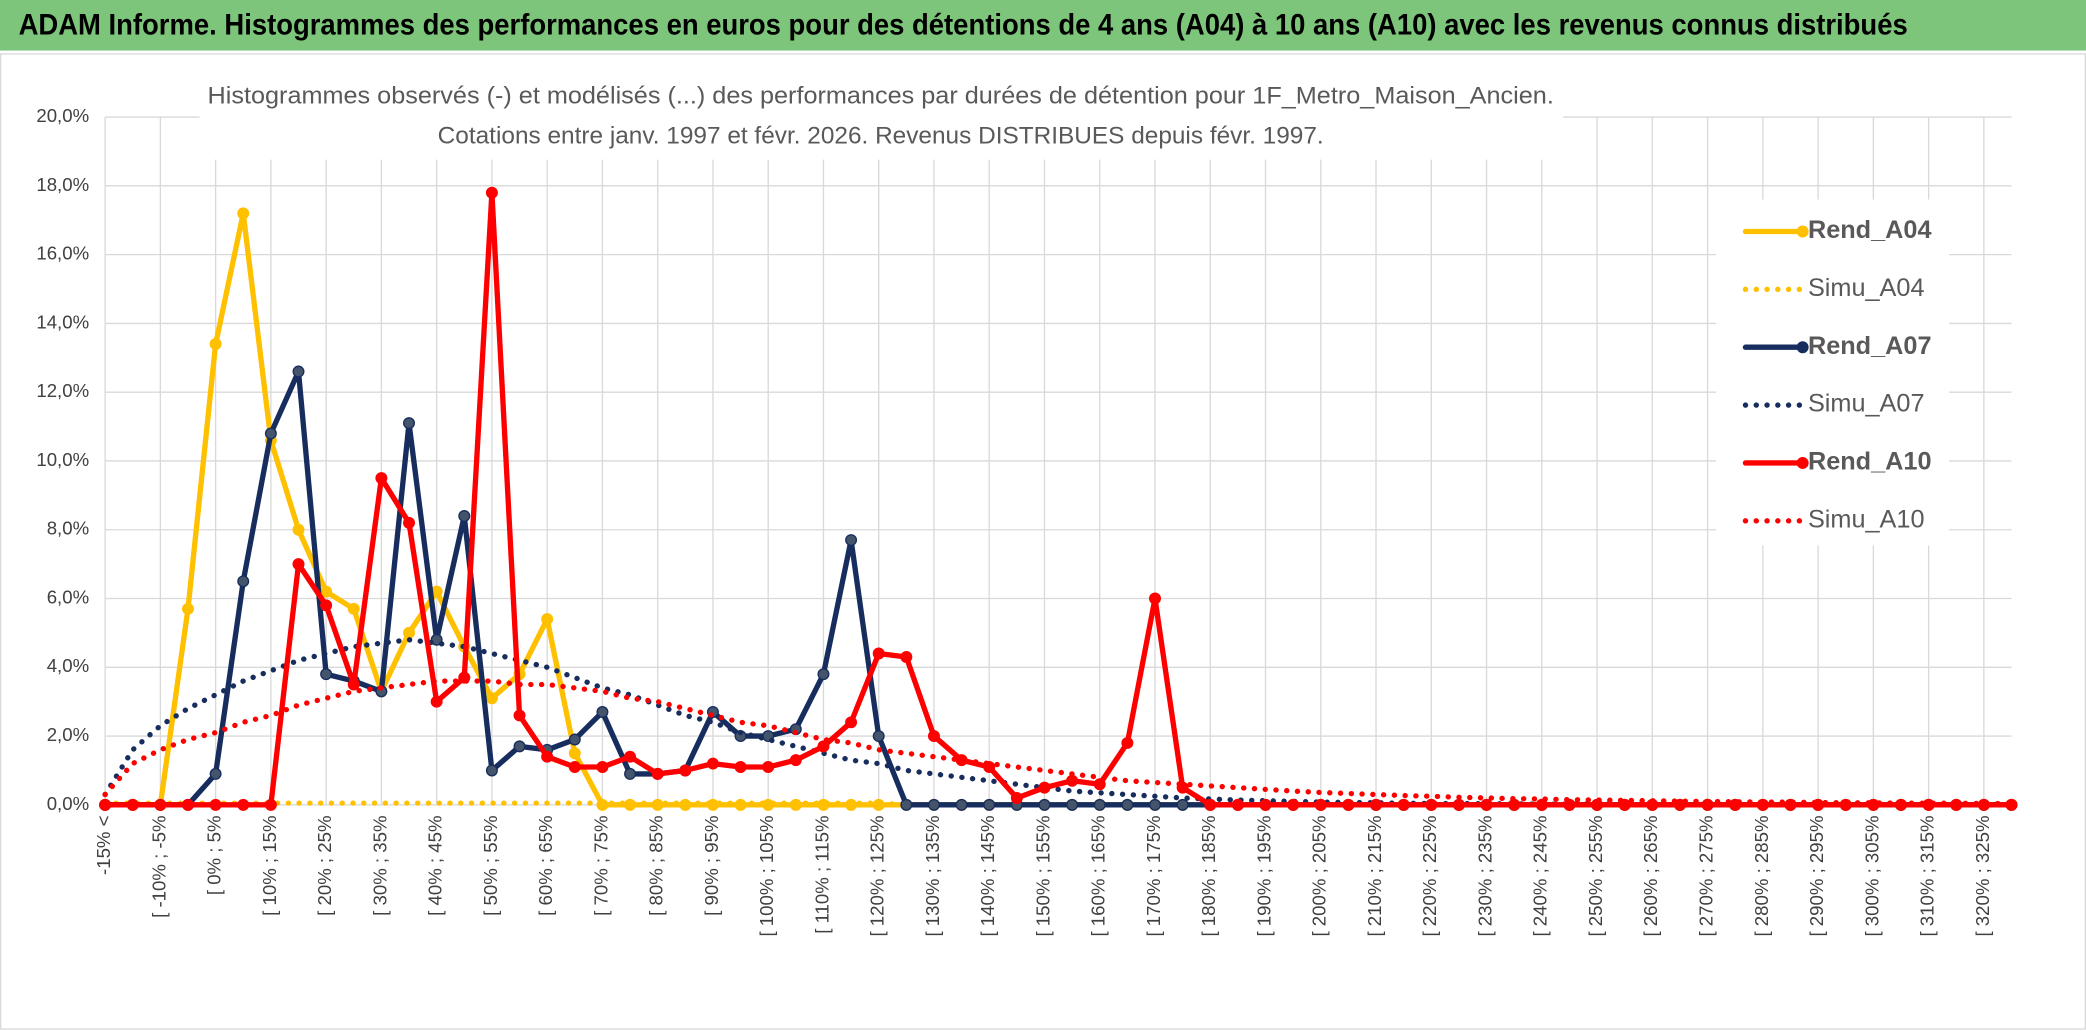 The height and width of the screenshot is (1031, 2086). I want to click on x-tick-label: [ 80% ; 85%, so click(656, 865).